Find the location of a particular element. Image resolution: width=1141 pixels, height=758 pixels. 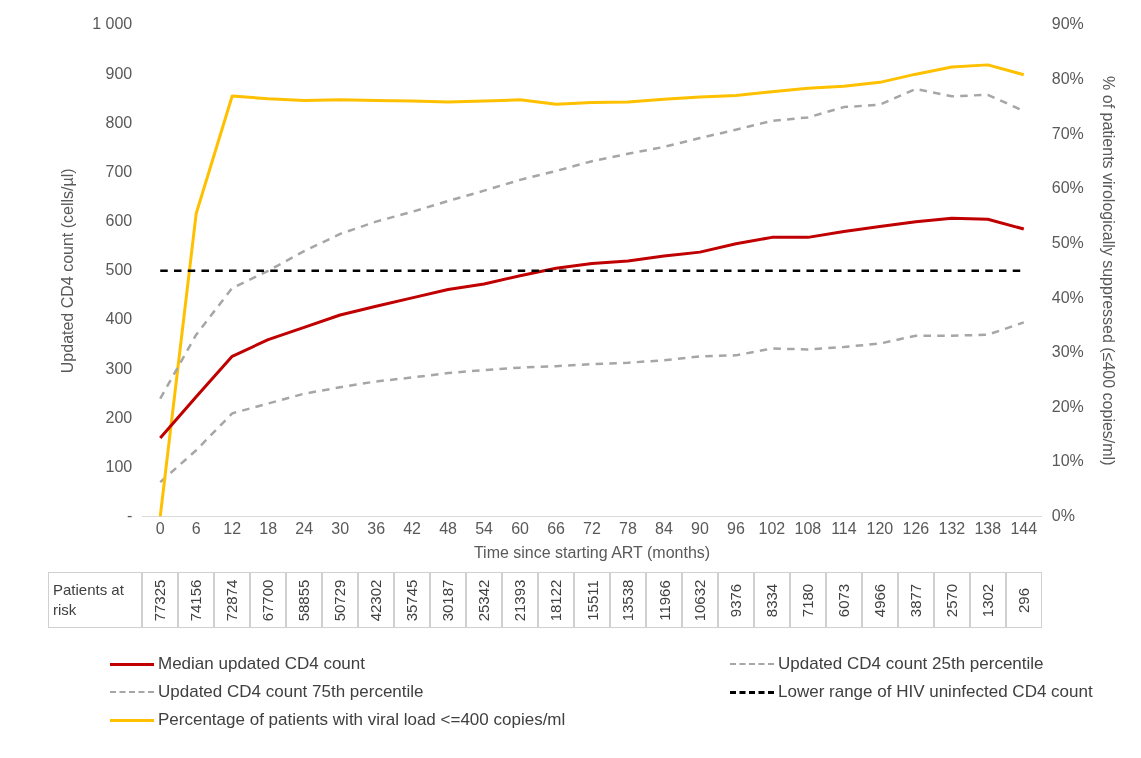

x-axis-title: Time since starting ART (months) is located at coordinates (592, 552).